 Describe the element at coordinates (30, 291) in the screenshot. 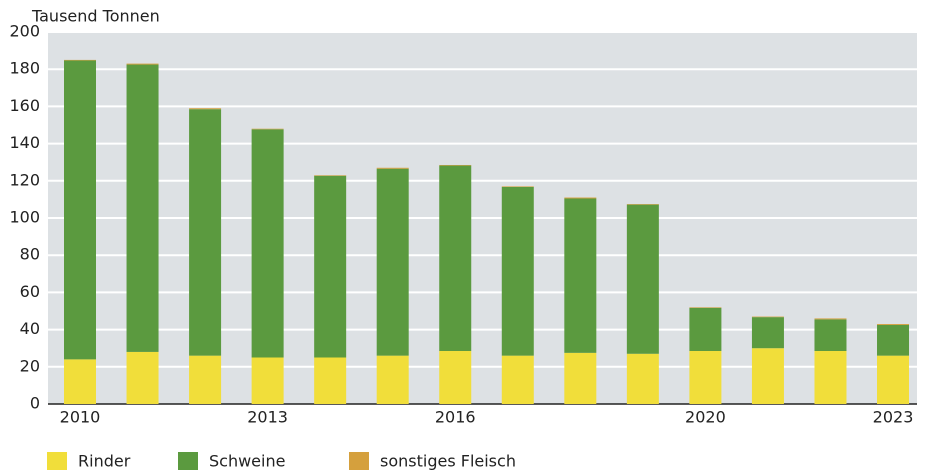

I see `y-tick-label: 60` at that location.